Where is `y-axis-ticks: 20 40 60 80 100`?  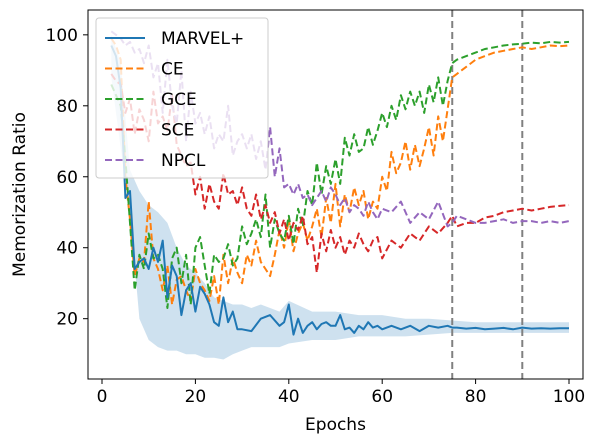
y-axis-ticks: 20 40 60 80 100 is located at coordinates (67, 178).